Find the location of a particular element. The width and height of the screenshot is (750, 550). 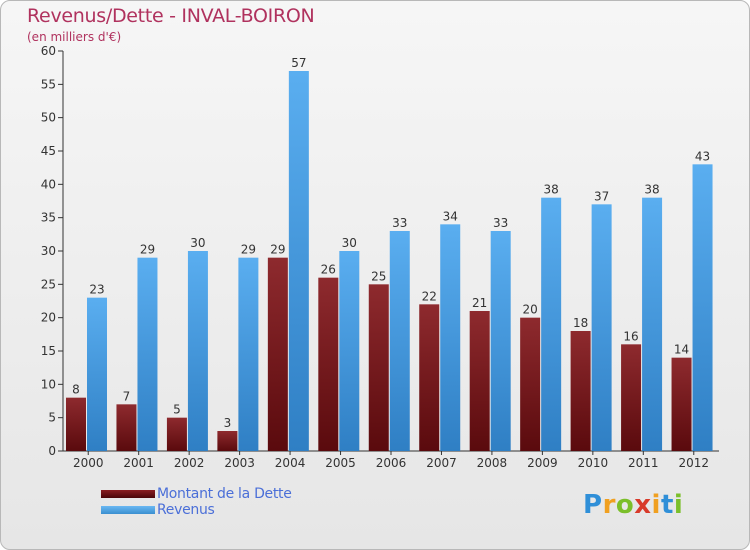

data-label-revenus: 34 is located at coordinates (450, 216).